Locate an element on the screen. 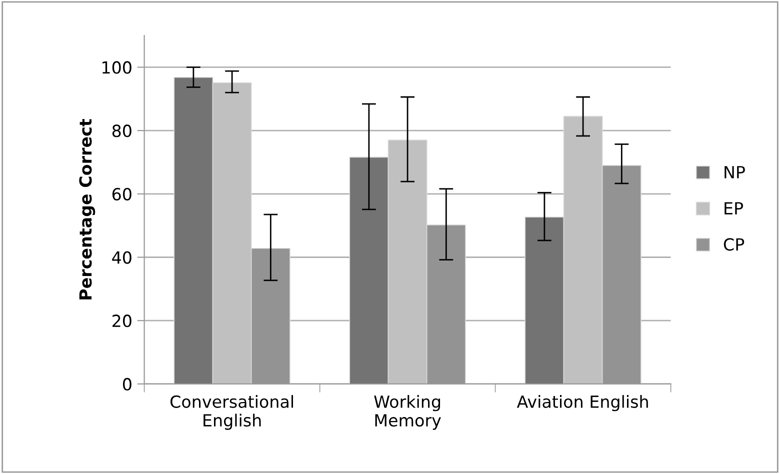 The image size is (780, 474). x-tick-label: Working Memory is located at coordinates (407, 412).